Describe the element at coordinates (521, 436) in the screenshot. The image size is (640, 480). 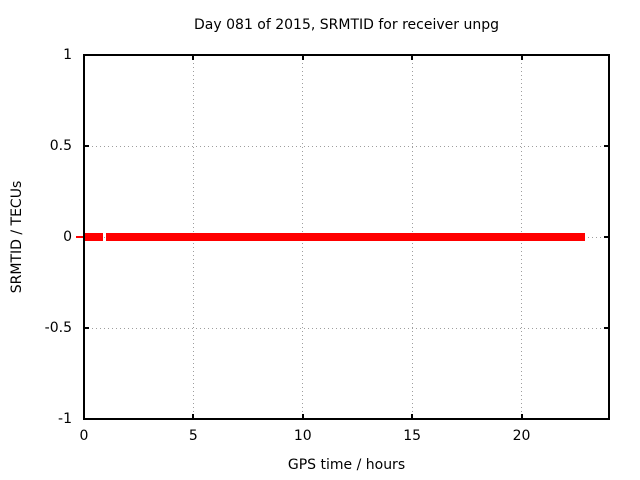
I see `x-tick-label: 20` at that location.